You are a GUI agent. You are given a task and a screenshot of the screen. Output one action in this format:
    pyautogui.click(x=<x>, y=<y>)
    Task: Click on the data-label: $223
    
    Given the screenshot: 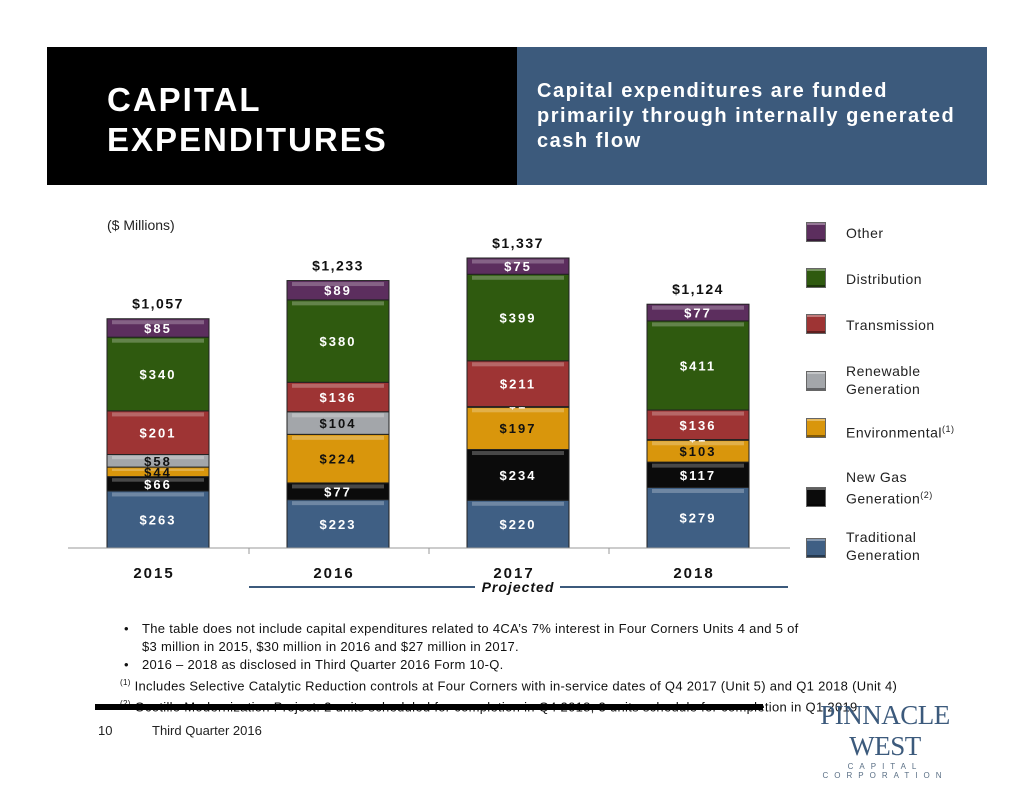 What is the action you would take?
    pyautogui.click(x=338, y=524)
    